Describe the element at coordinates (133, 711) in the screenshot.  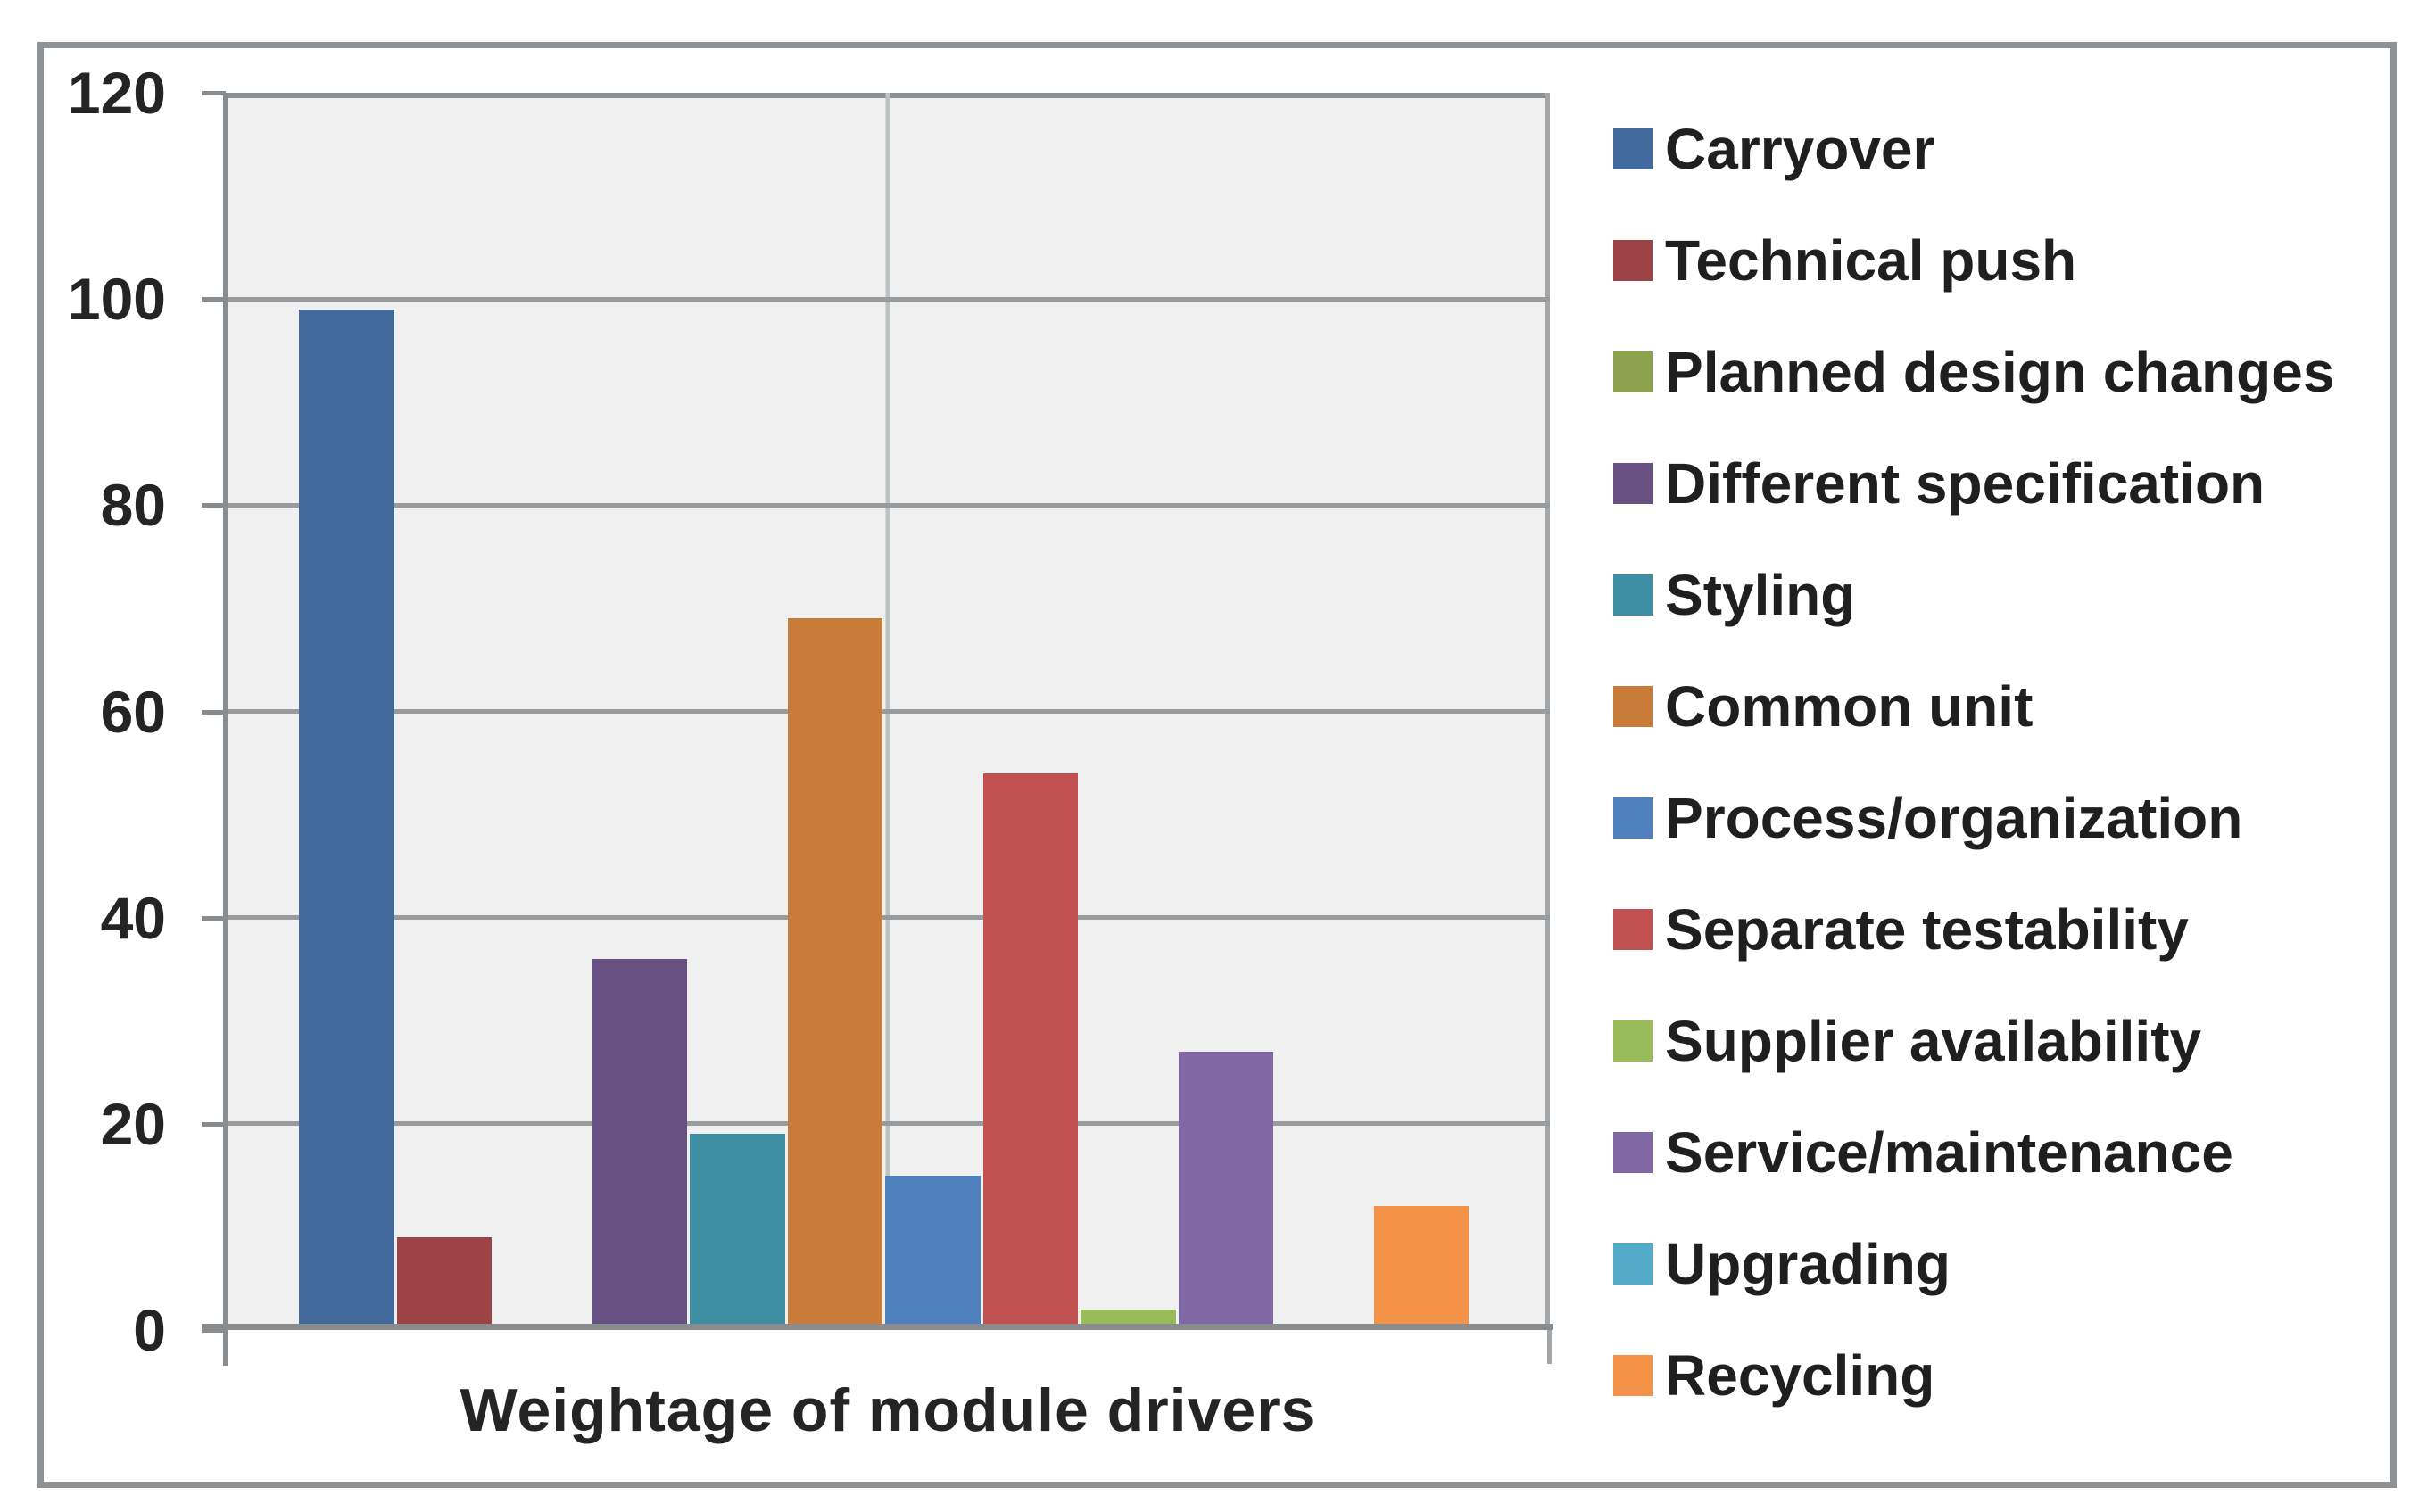
I see `y-tick-label-60: 60` at that location.